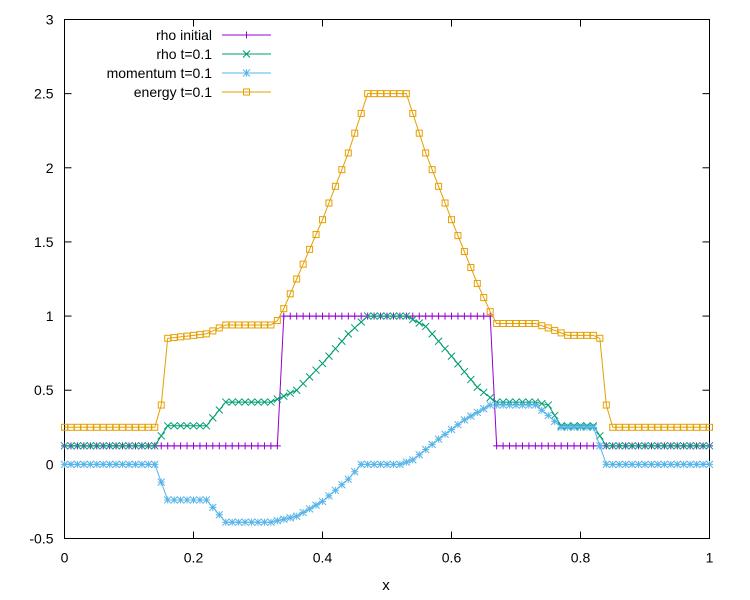 Image resolution: width=750 pixels, height=600 pixels. Describe the element at coordinates (386, 585) in the screenshot. I see `x-axis-title: x` at that location.